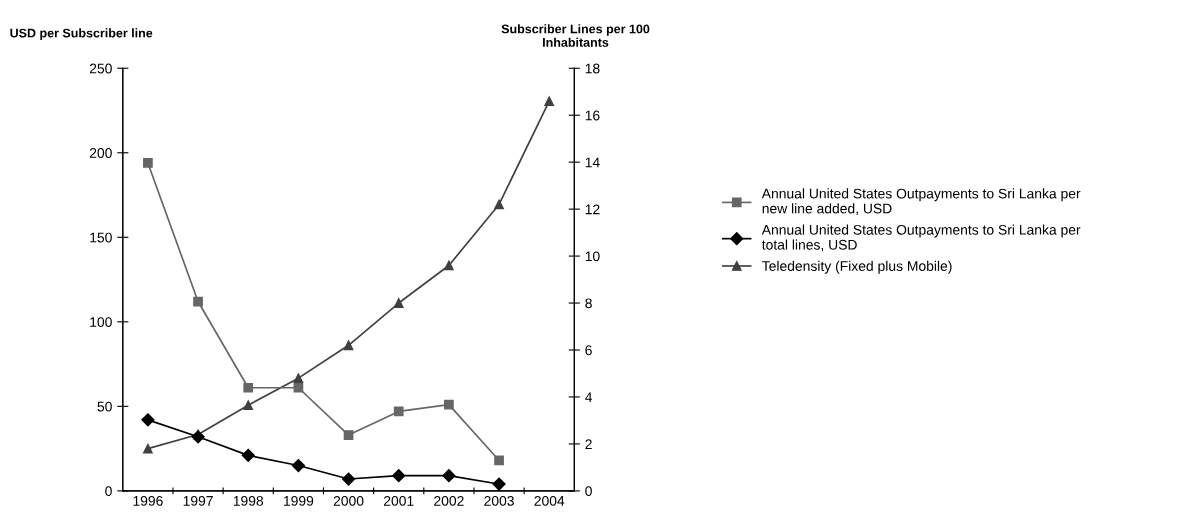 Image resolution: width=1204 pixels, height=525 pixels. What do you see at coordinates (575, 35) in the screenshot?
I see `y2-axis-title: Subscriber Lines per 100 Inhabitants` at bounding box center [575, 35].